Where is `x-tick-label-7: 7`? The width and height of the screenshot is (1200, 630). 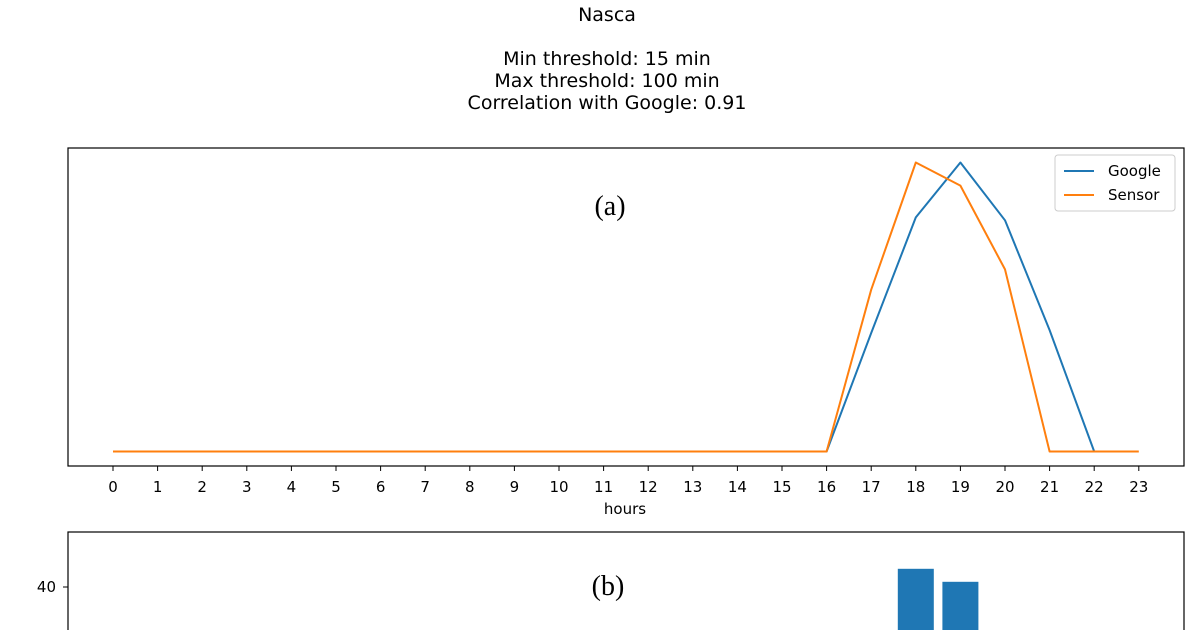
x-tick-label-7: 7 is located at coordinates (425, 487).